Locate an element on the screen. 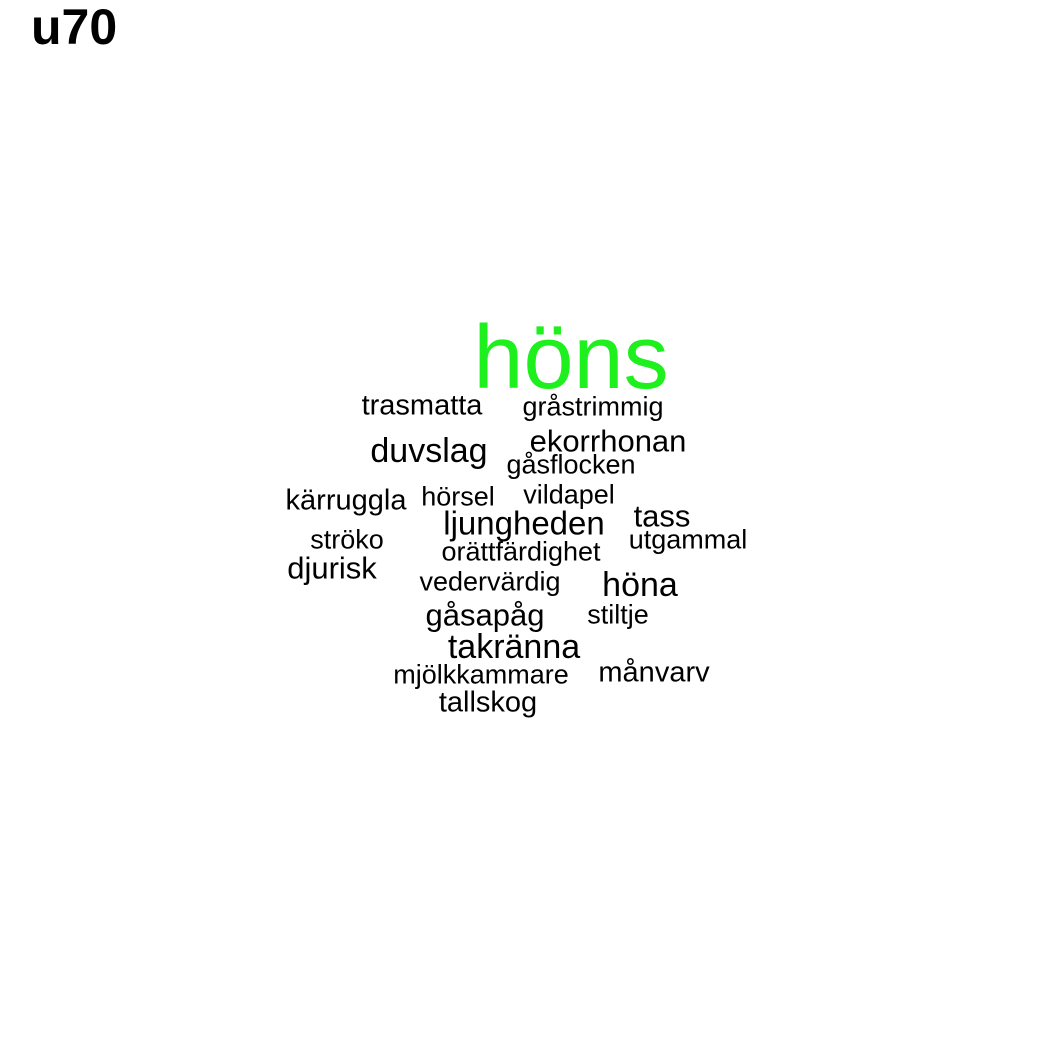 The width and height of the screenshot is (1050, 1050). cloud-word-stiltje: stiltje is located at coordinates (618, 614).